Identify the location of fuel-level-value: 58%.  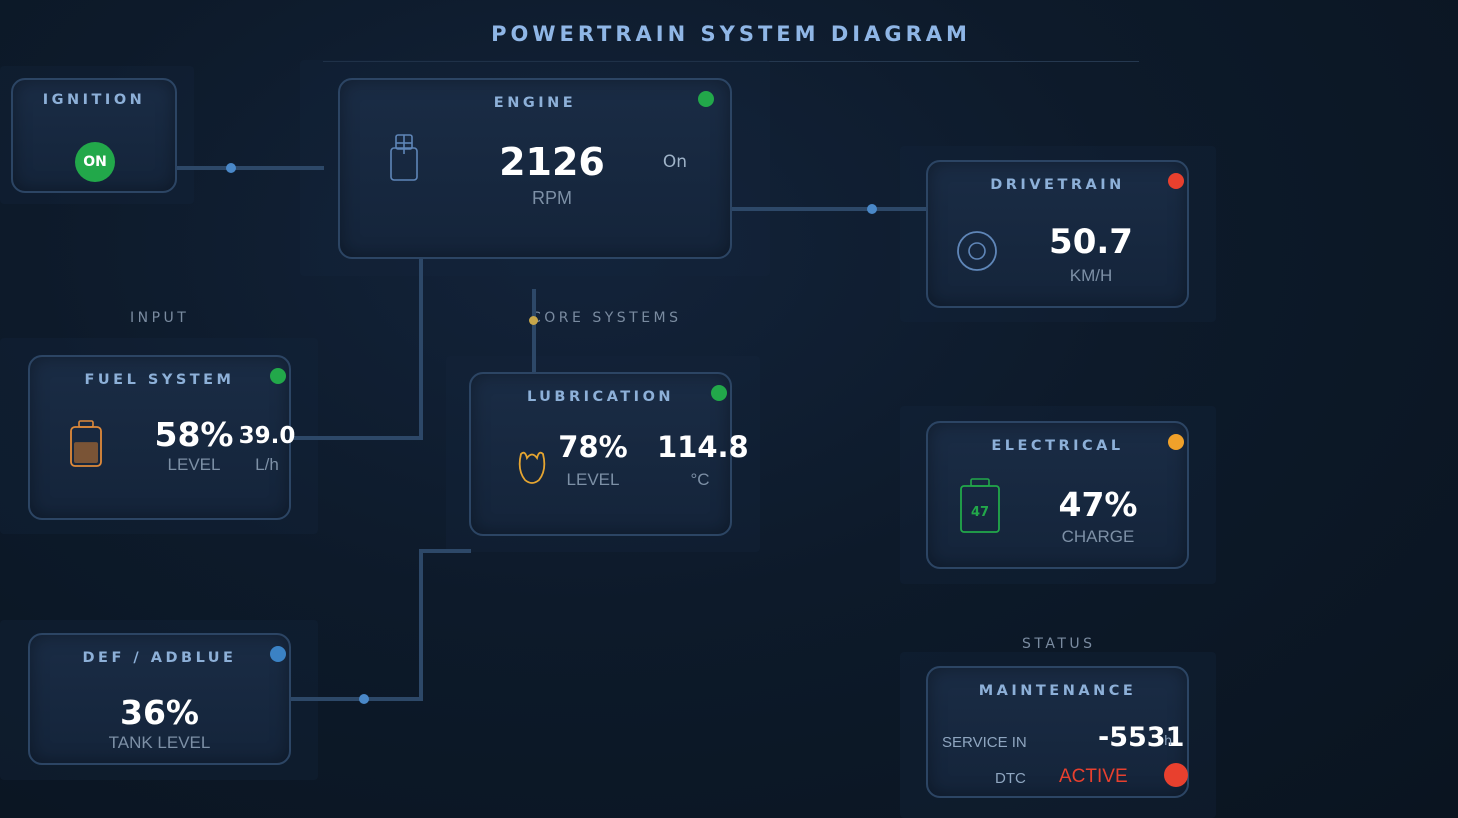
(194, 434).